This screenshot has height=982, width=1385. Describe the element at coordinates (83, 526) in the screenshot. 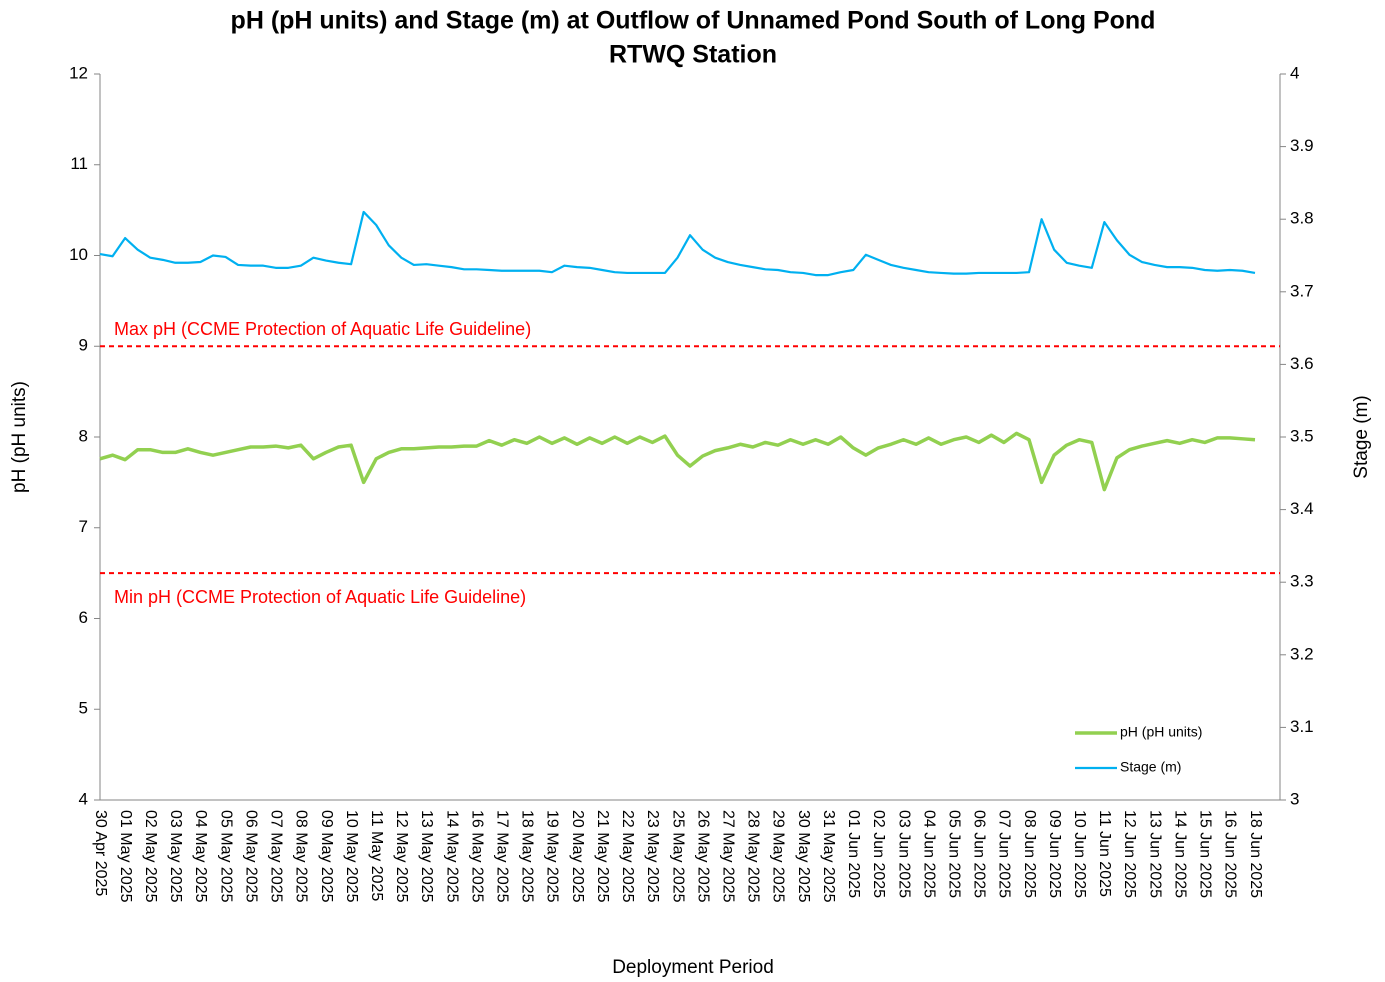

I see `y-tick-label: 7` at that location.